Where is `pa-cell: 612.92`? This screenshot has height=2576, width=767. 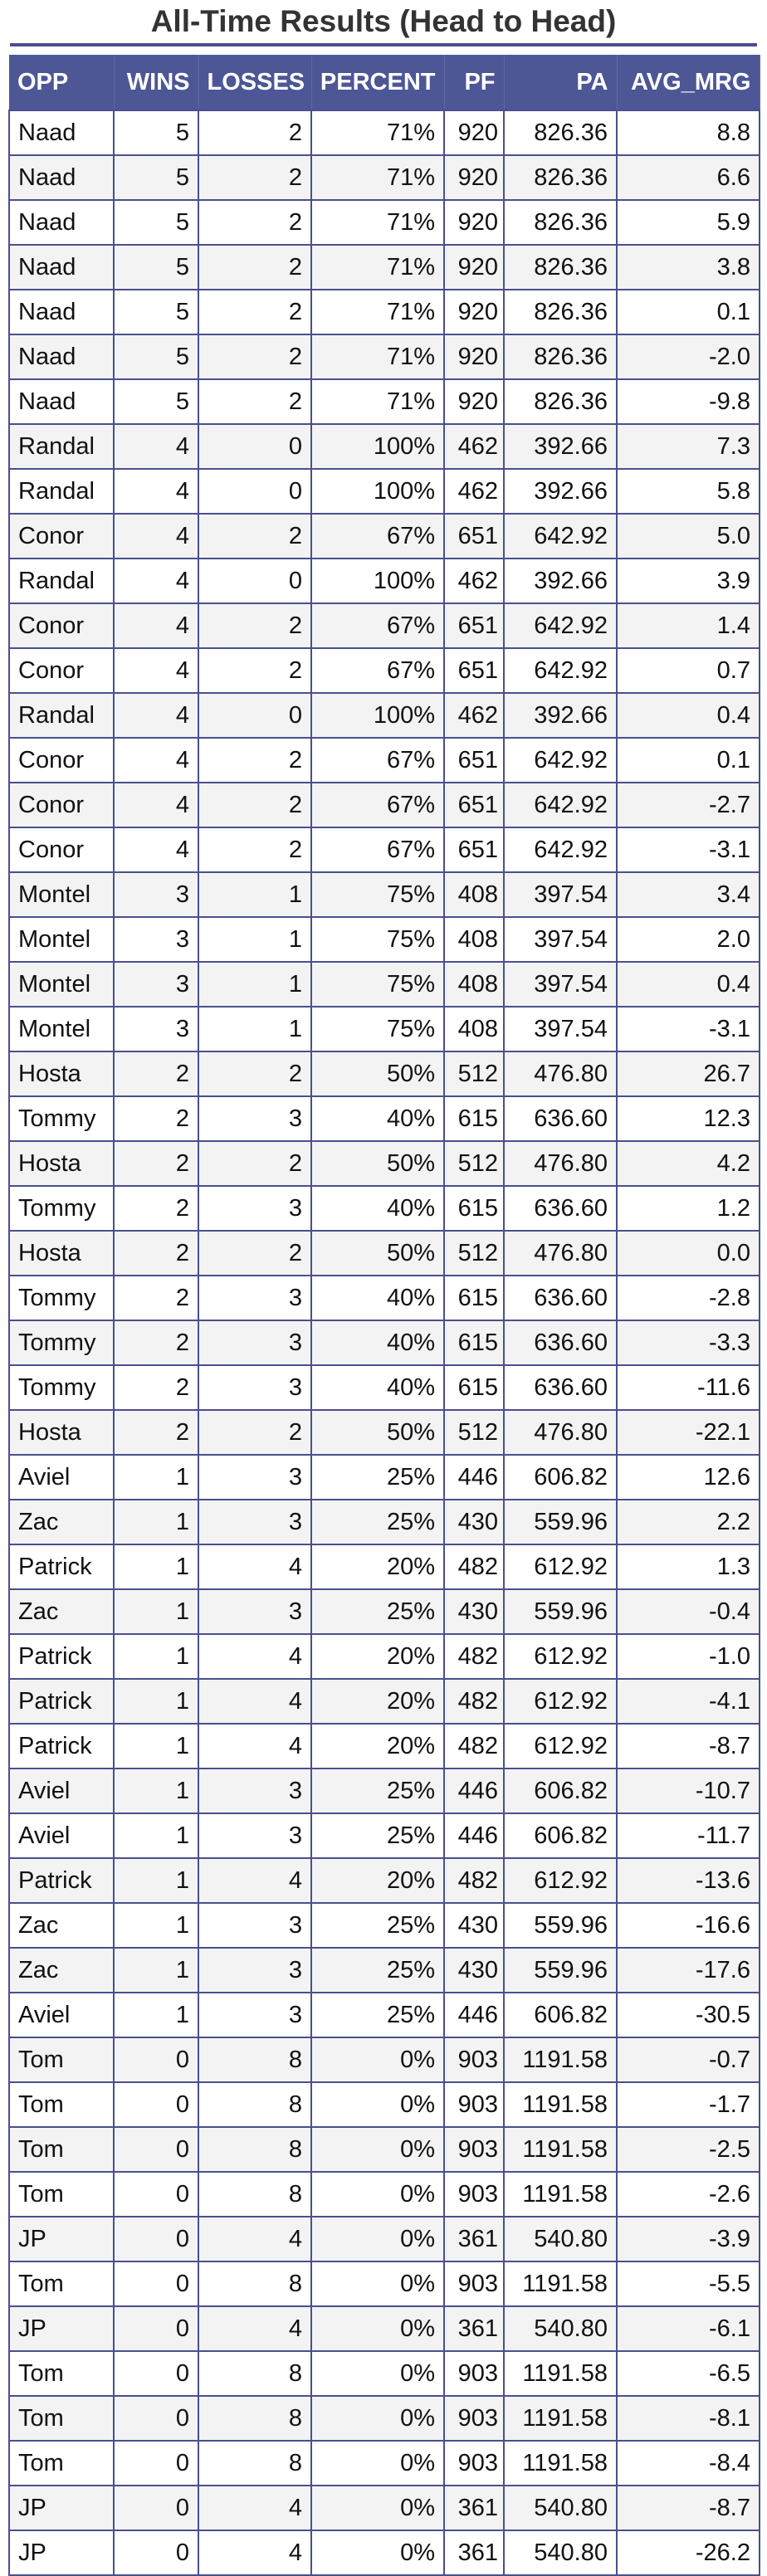 pa-cell: 612.92 is located at coordinates (560, 1657).